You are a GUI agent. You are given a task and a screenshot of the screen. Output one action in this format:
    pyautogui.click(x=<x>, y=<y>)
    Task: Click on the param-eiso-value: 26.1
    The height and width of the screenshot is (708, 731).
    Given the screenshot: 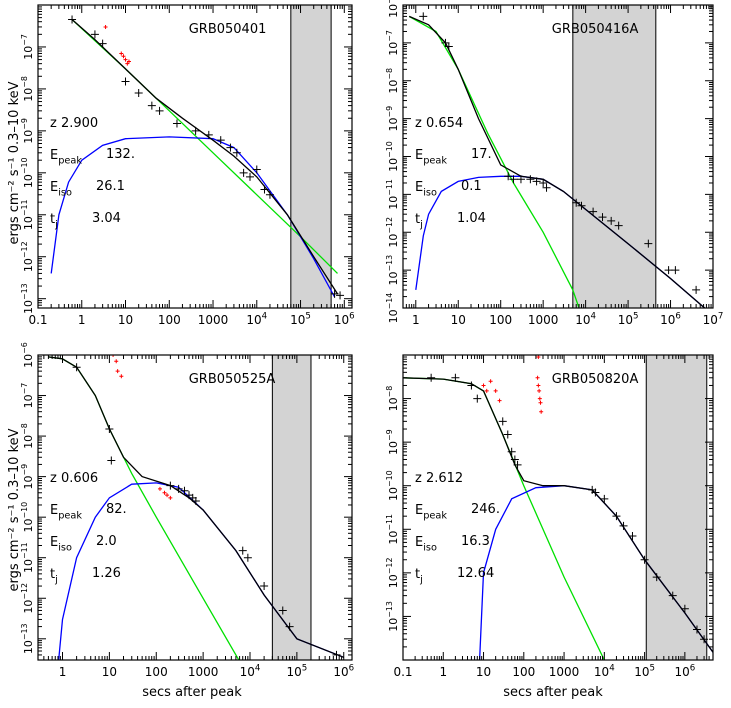 What is the action you would take?
    pyautogui.click(x=110, y=186)
    